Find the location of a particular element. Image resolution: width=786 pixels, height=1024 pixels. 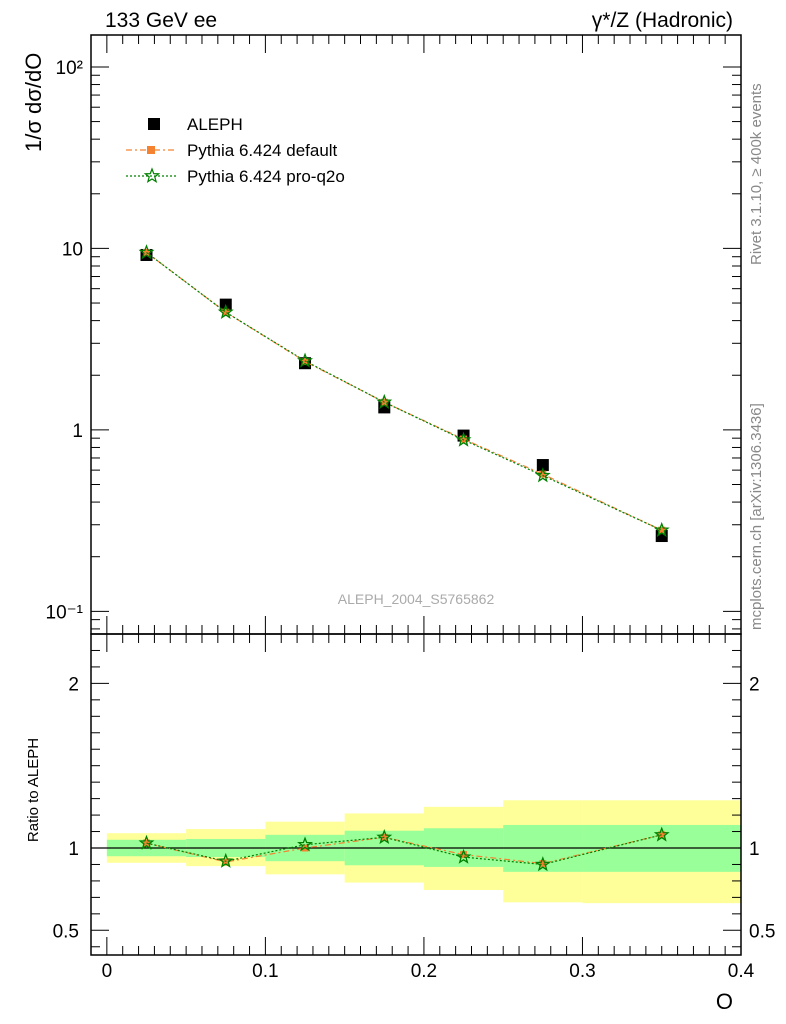

main-ylabel: 1/σ dσ/dO is located at coordinates (33, 102).